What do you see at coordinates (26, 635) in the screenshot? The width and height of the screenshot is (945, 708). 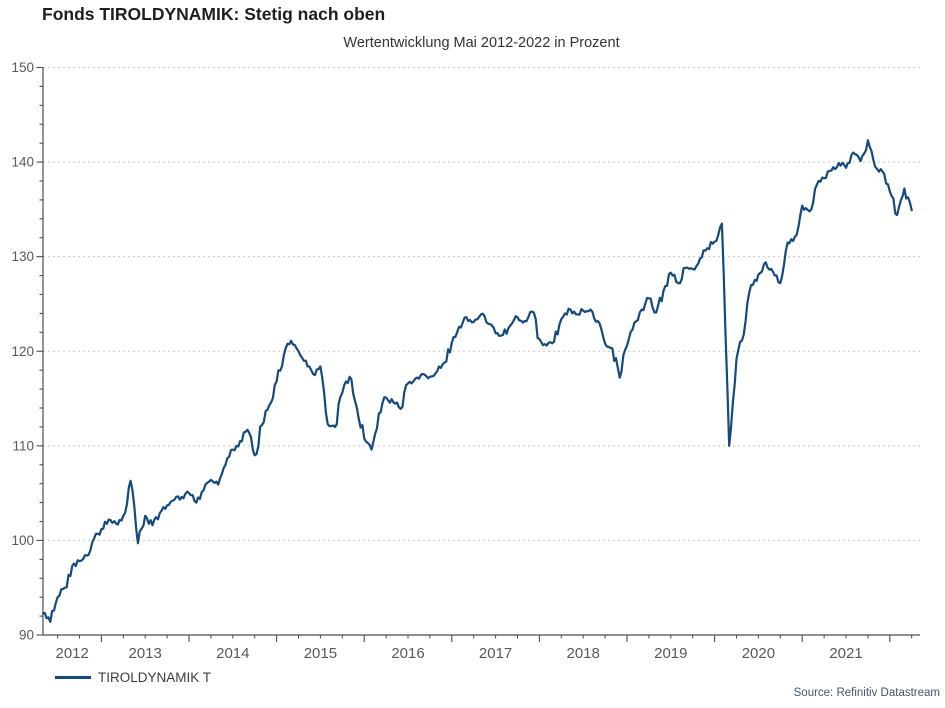 I see `svg-text: 90` at bounding box center [26, 635].